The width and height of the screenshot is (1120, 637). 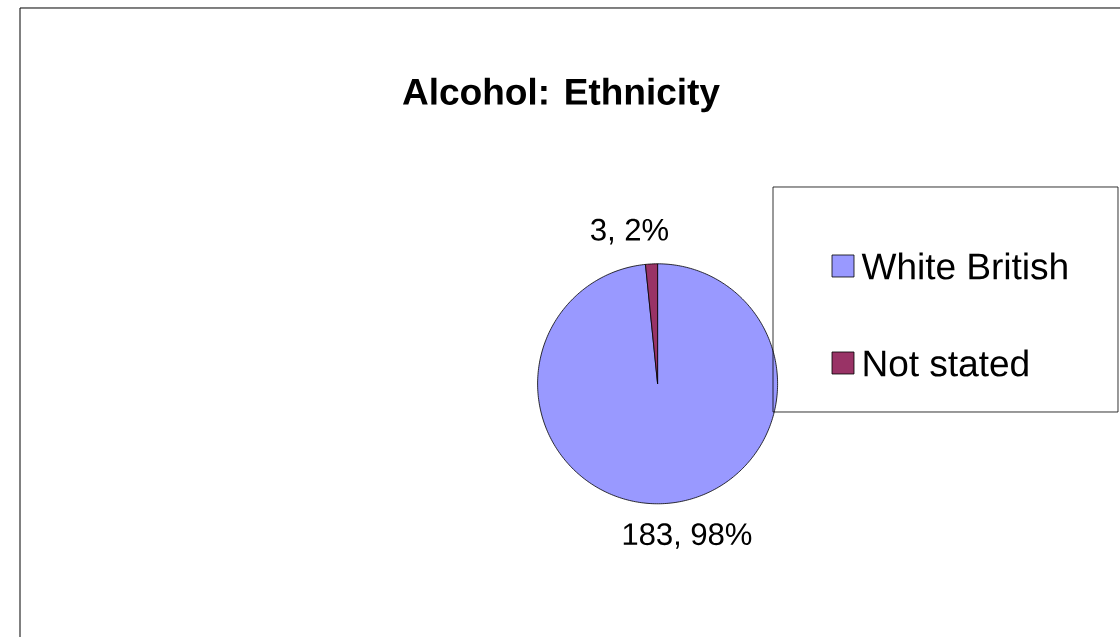 What do you see at coordinates (946, 363) in the screenshot?
I see `legend-label: Not stated` at bounding box center [946, 363].